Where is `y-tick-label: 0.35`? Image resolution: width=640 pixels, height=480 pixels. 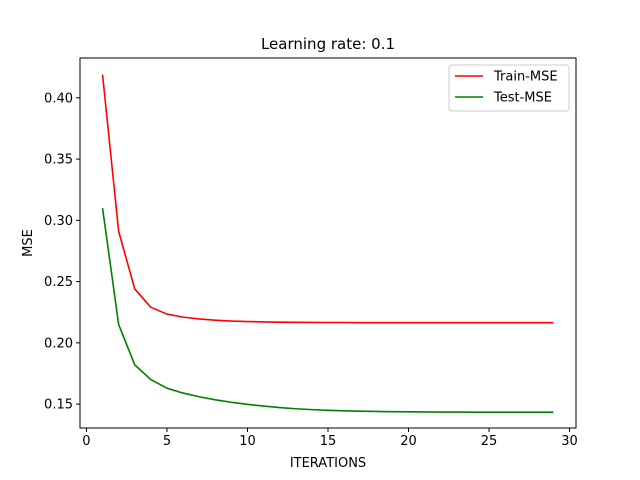 y-tick-label: 0.35 is located at coordinates (58, 160).